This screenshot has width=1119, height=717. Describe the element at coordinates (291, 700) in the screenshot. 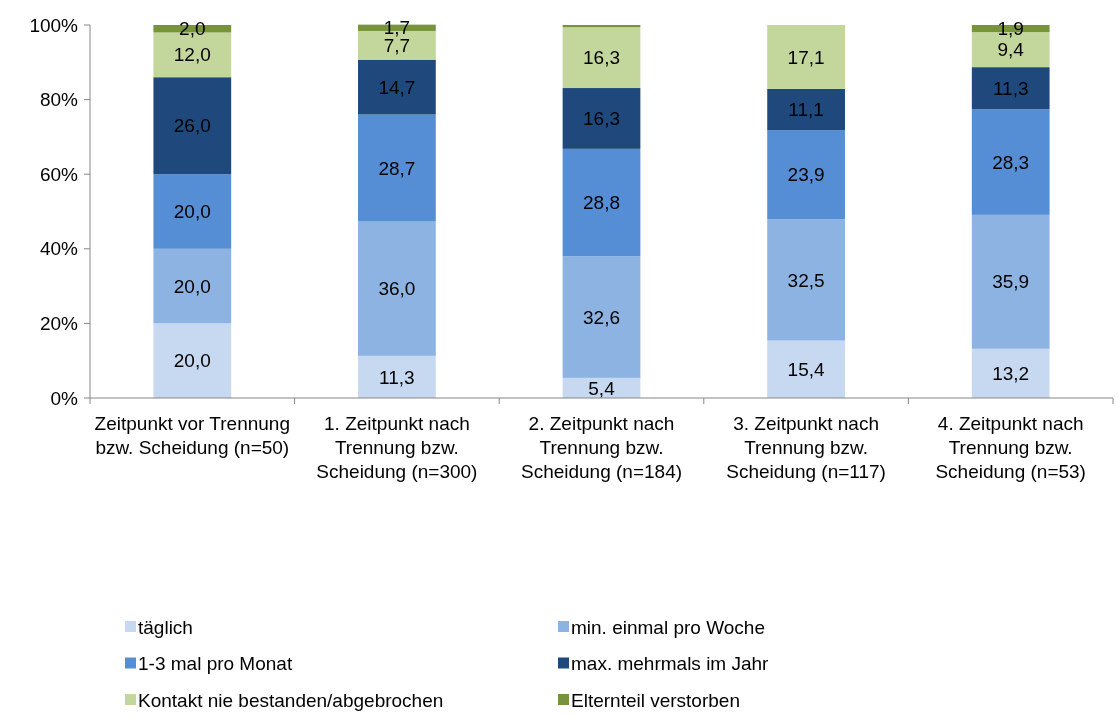

I see `legend-label: Kontakt nie bestanden/abgebrochen` at that location.